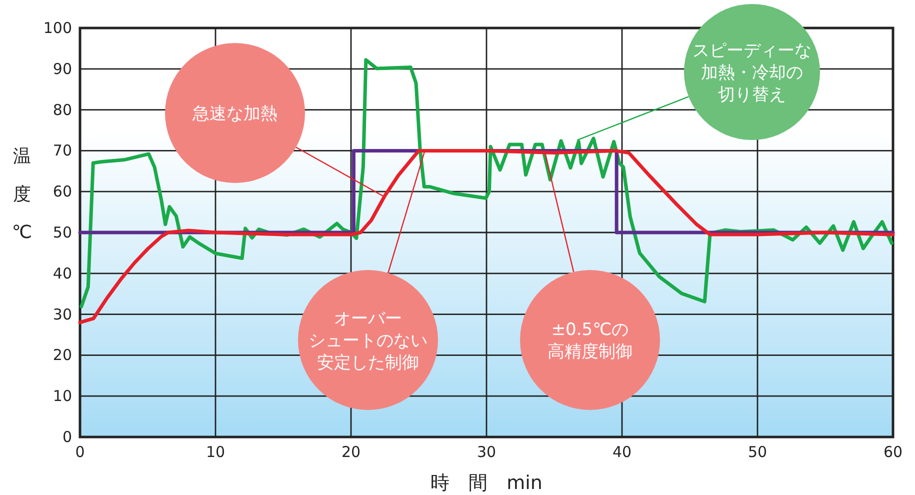 The image size is (915, 495). Describe the element at coordinates (67, 437) in the screenshot. I see `y-tick-label: 0` at that location.